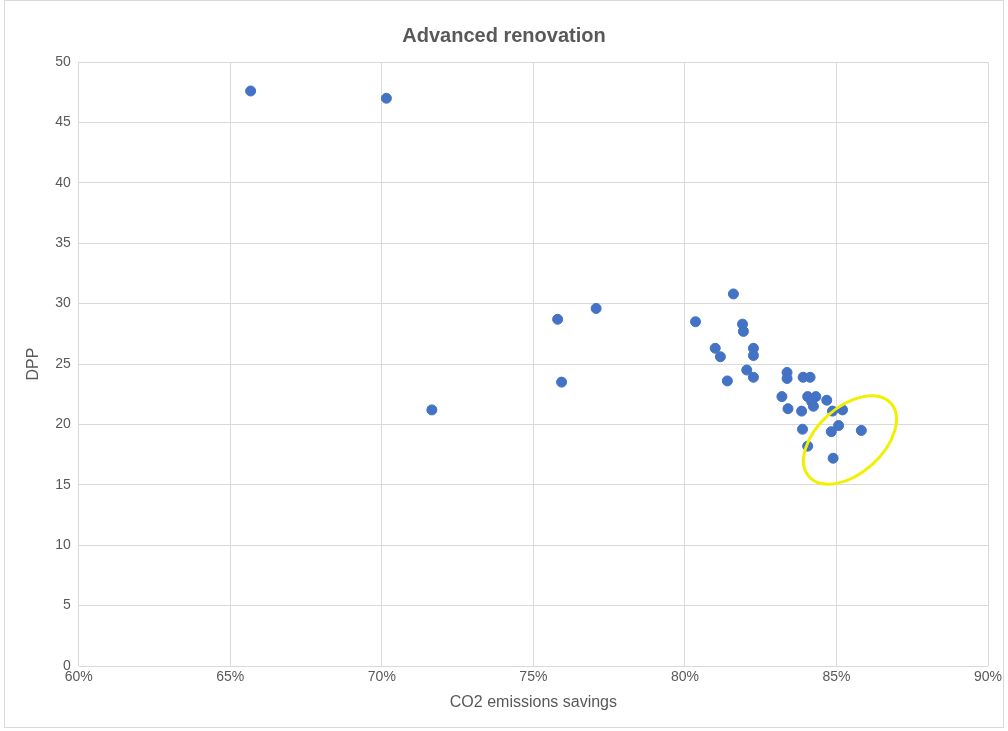 The width and height of the screenshot is (1008, 731). I want to click on x-axis-title: CO2 emissions savings, so click(533, 701).